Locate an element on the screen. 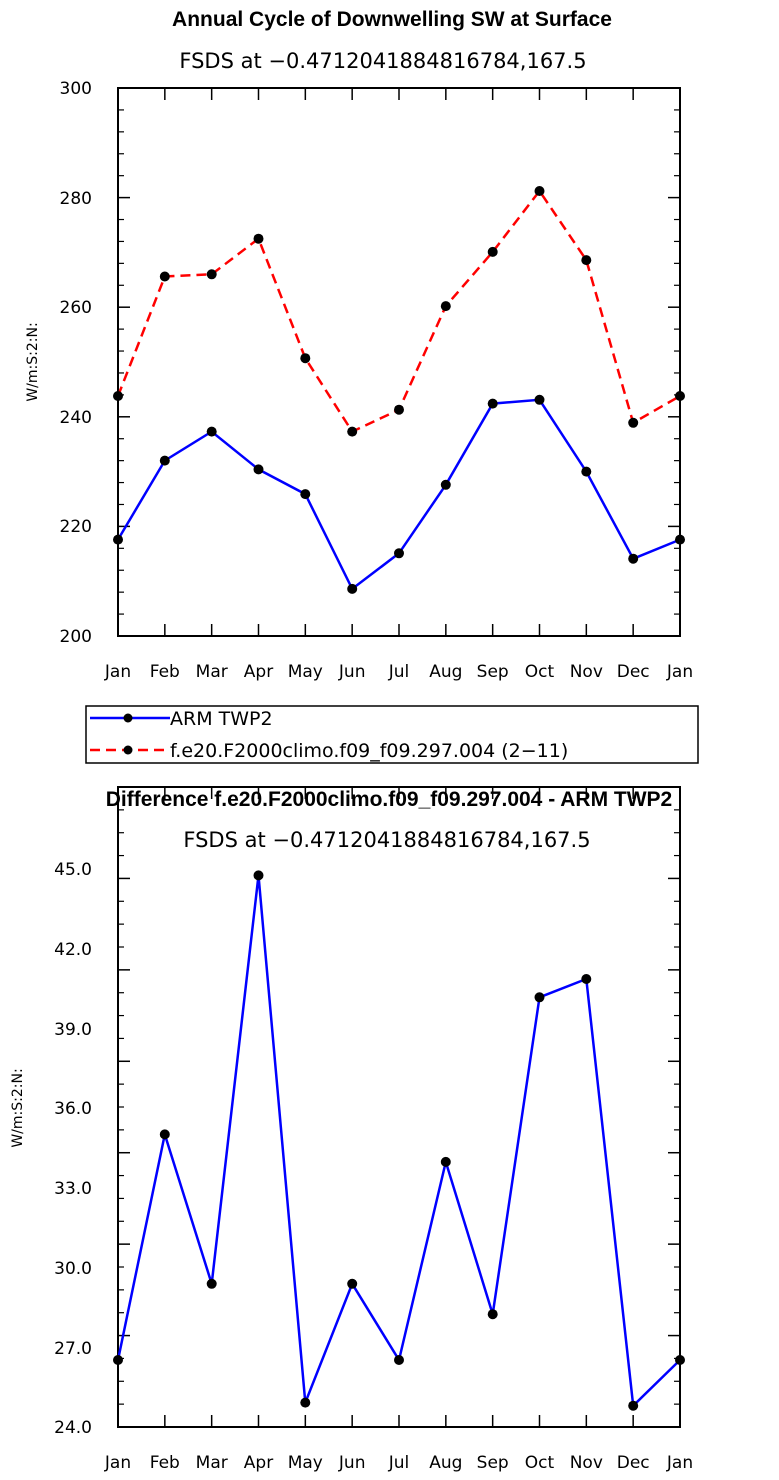 Image resolution: width=779 pixels, height=1480 pixels. y-tick-label: 280 is located at coordinates (76, 199).